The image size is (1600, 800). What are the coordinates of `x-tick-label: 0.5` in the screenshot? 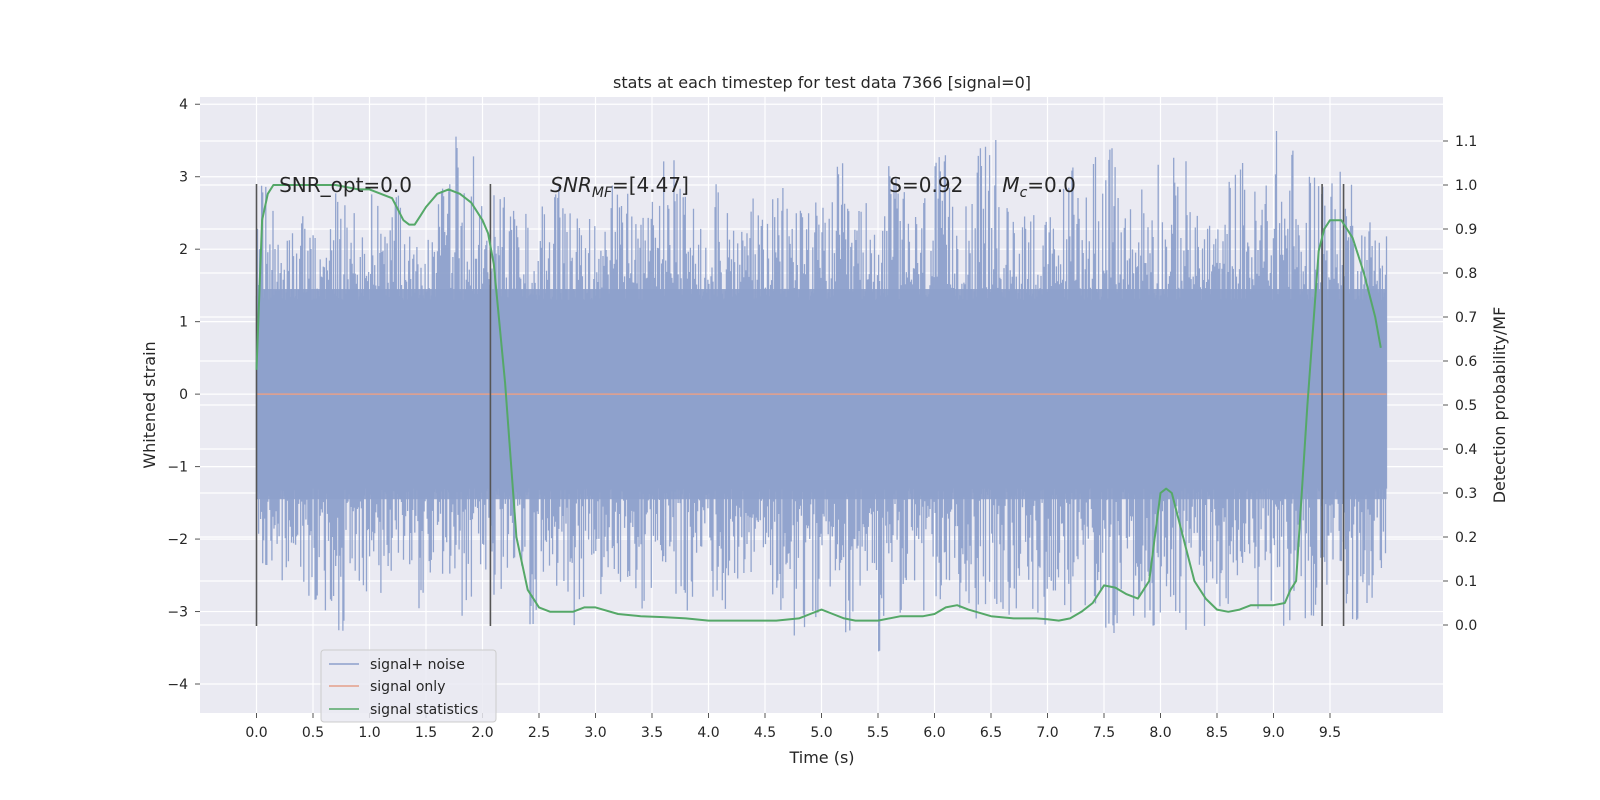 It's located at (313, 733).